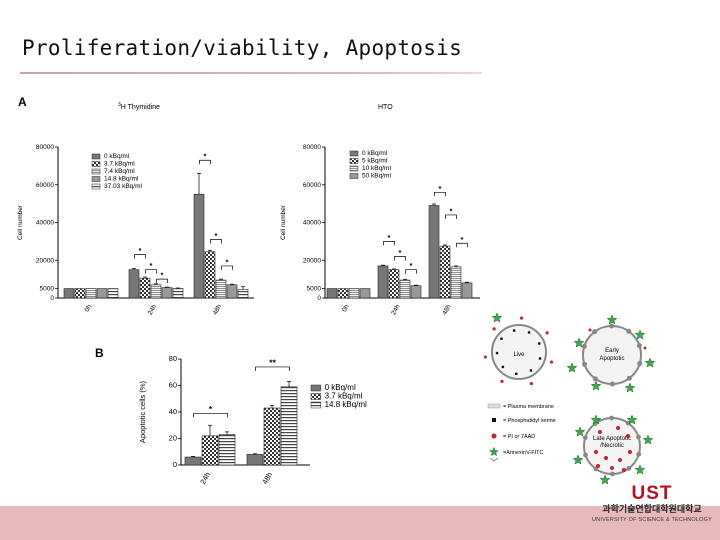  What do you see at coordinates (518, 349) in the screenshot?
I see `live-cell-markers` at bounding box center [518, 349].